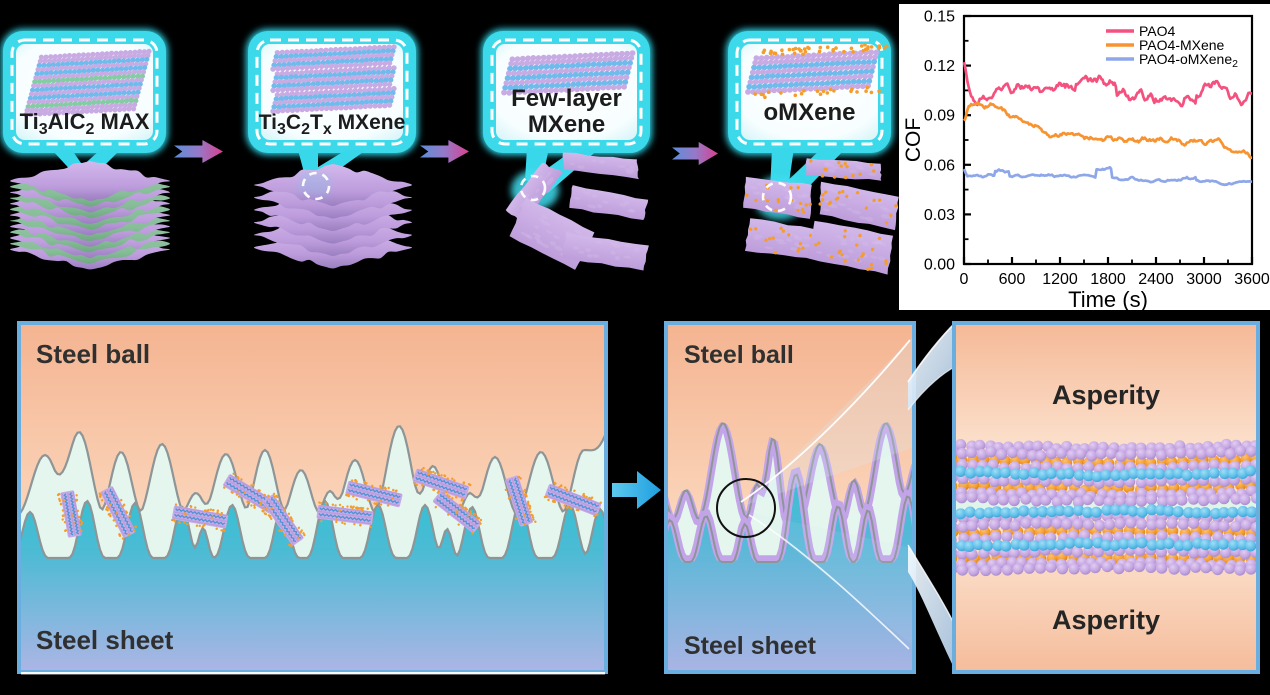 The image size is (1270, 695). I want to click on svg-text: 0.09, so click(939, 116).